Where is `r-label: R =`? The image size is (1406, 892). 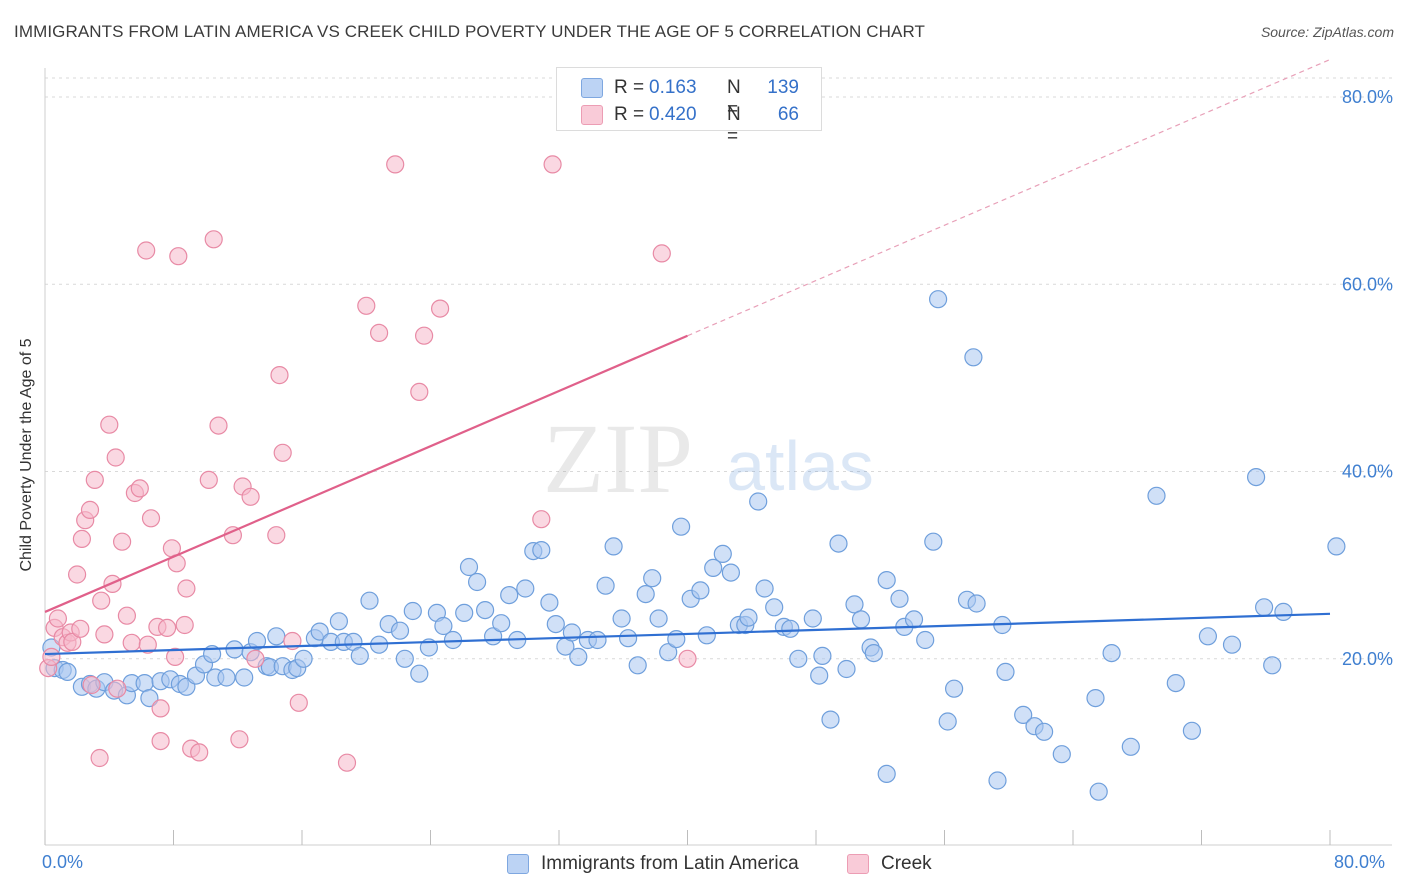
r-label: R = is located at coordinates (629, 114).